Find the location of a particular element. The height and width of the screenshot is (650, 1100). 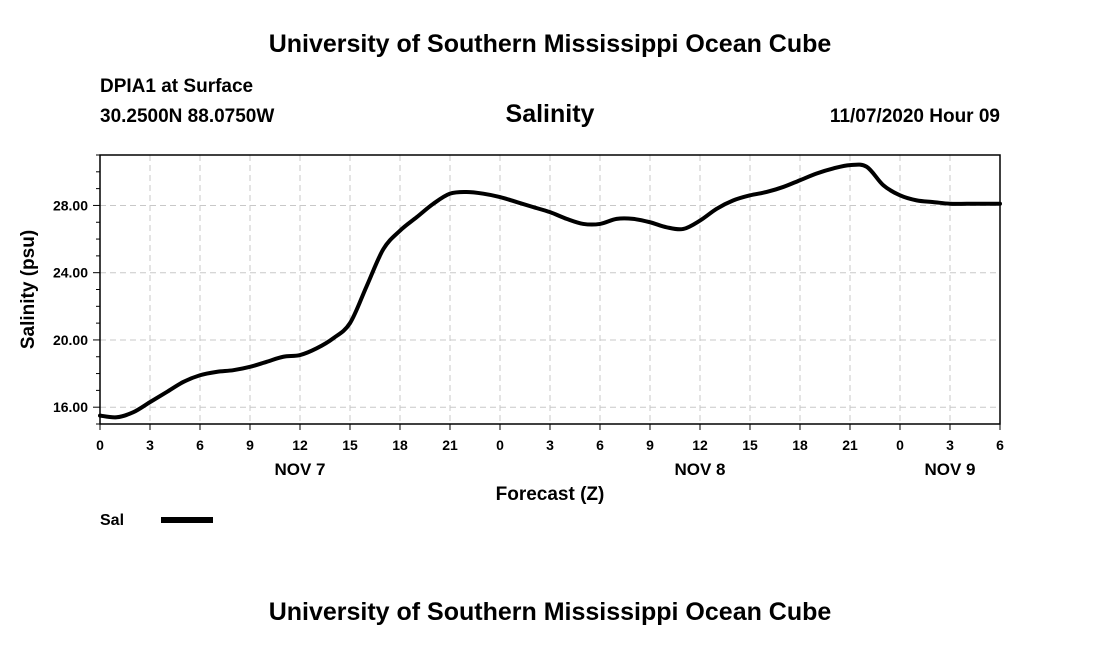

y-tick-label: 28.00 is located at coordinates (70, 205).